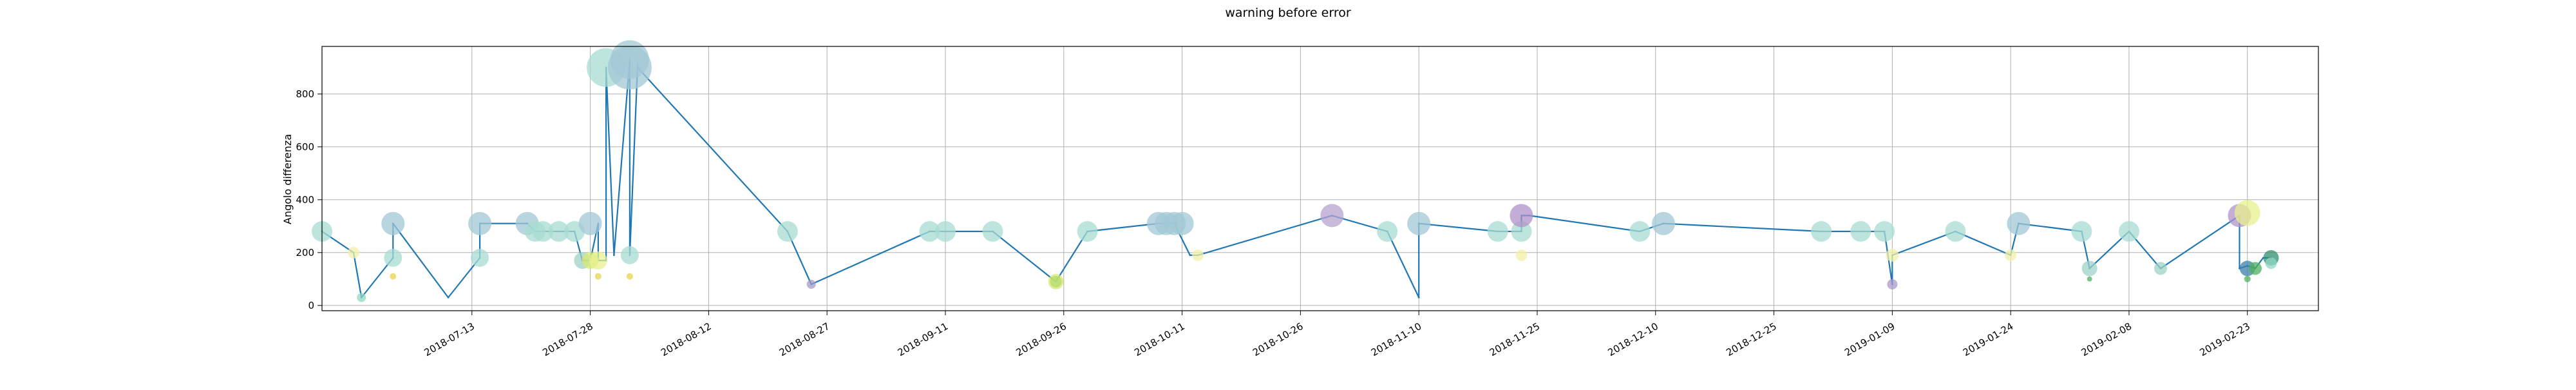  What do you see at coordinates (1869, 339) in the screenshot?
I see `x-tick-label: 2019-01-09` at bounding box center [1869, 339].